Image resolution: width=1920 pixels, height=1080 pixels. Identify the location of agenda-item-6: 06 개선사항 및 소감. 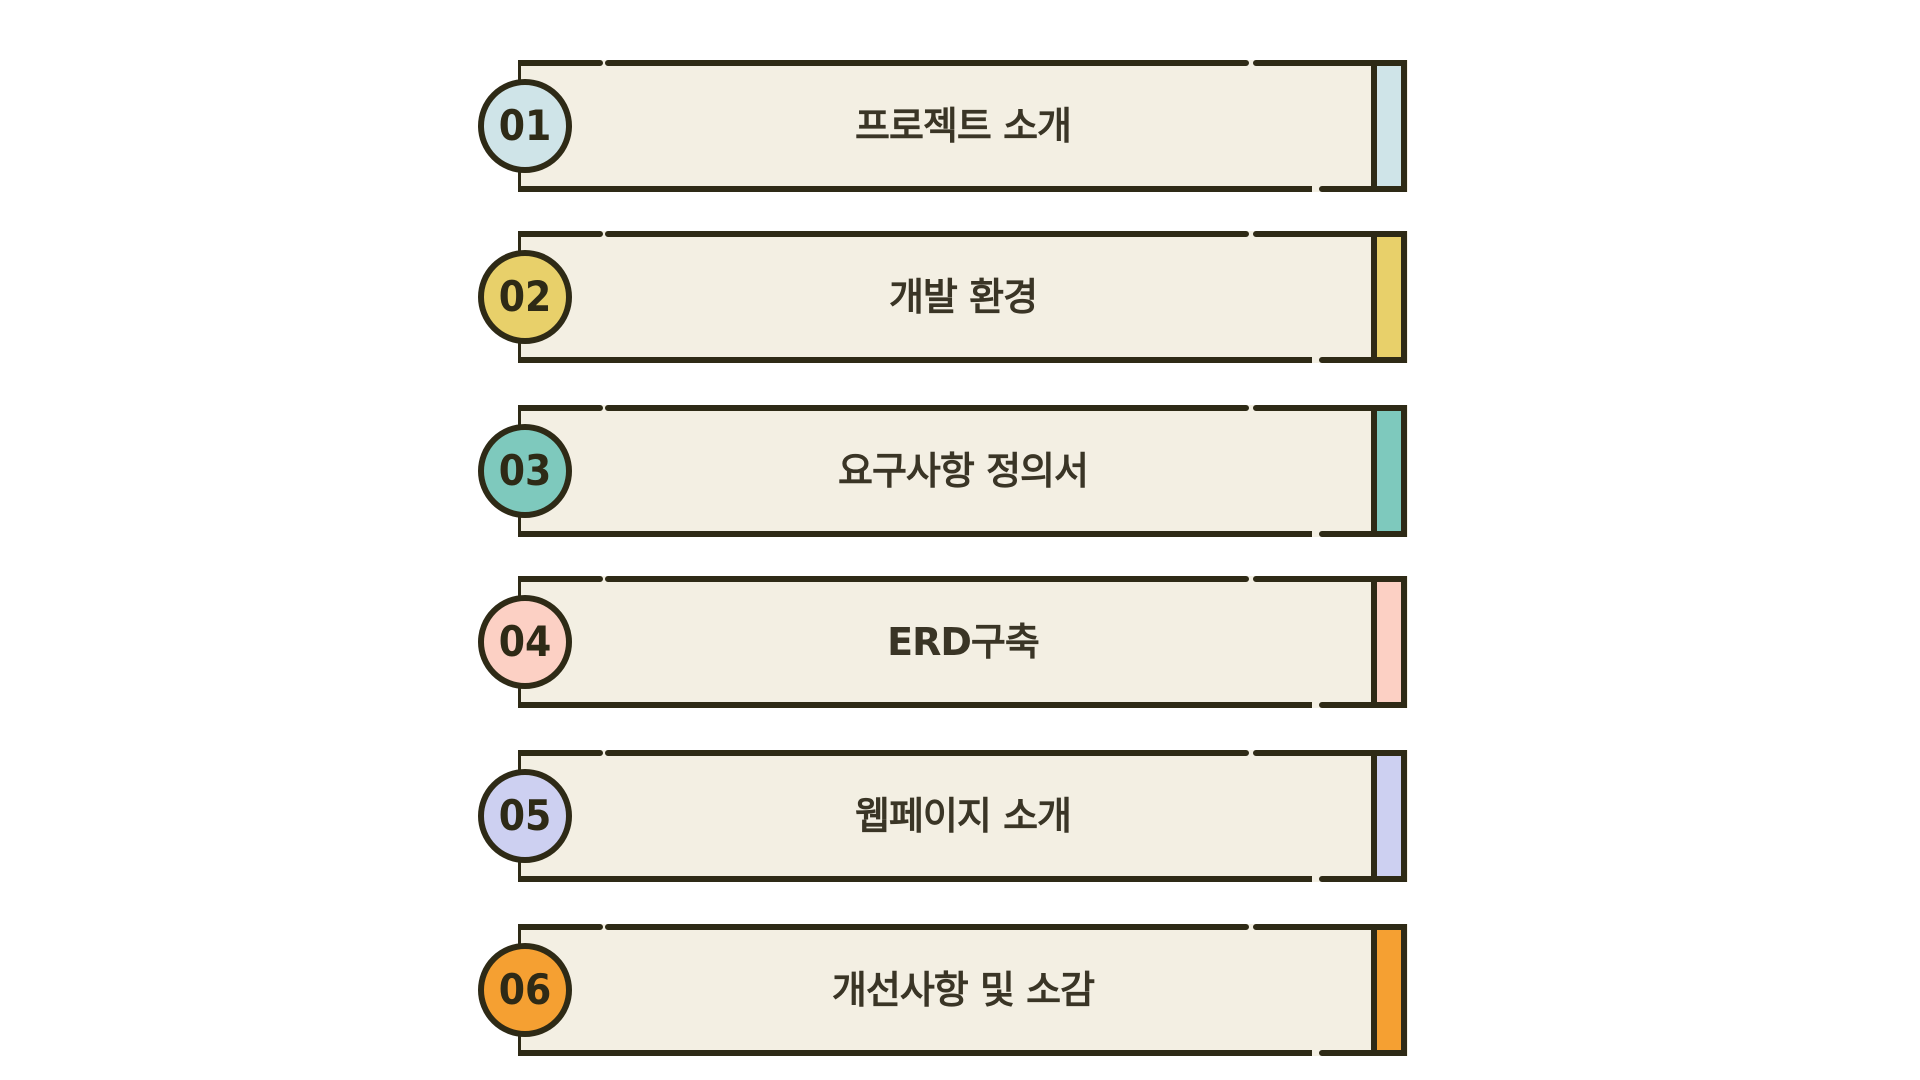
(943, 990).